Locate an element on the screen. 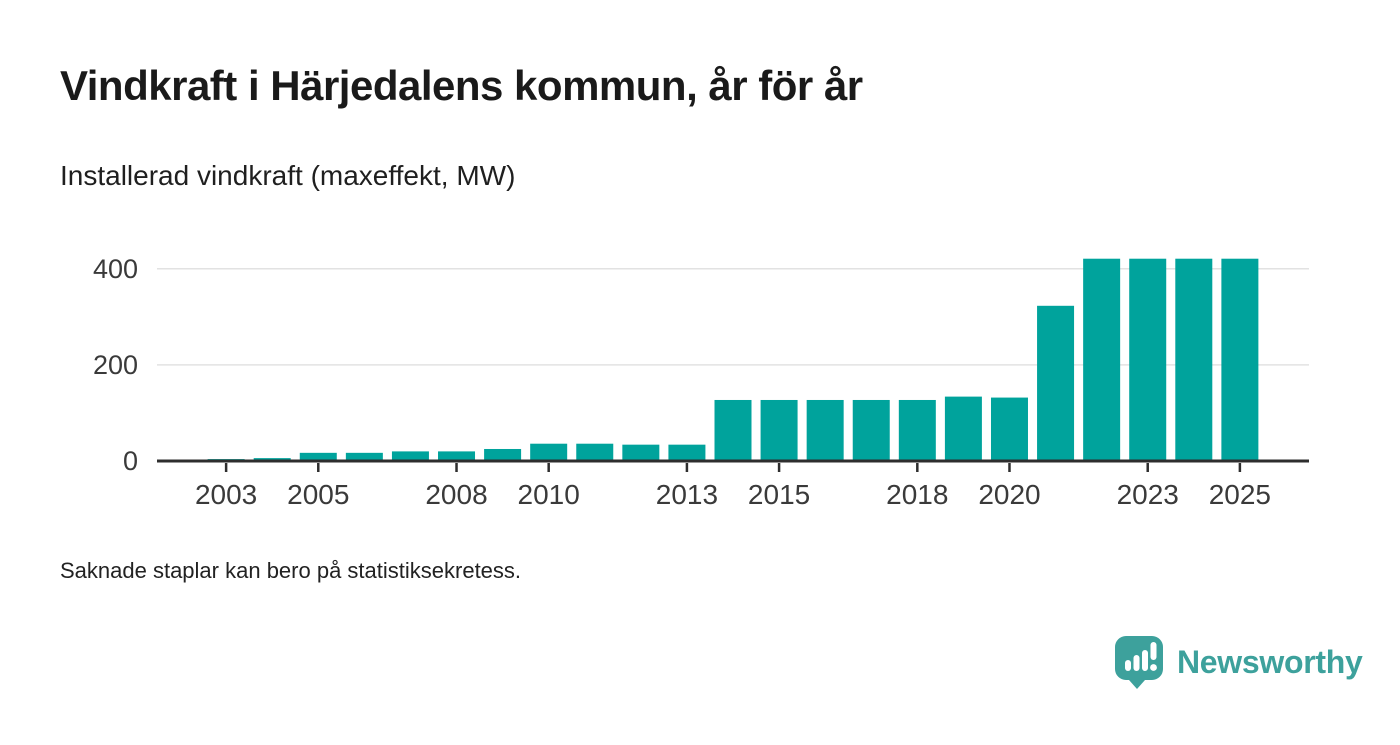 The height and width of the screenshot is (745, 1400). bar-2009 is located at coordinates (503, 454).